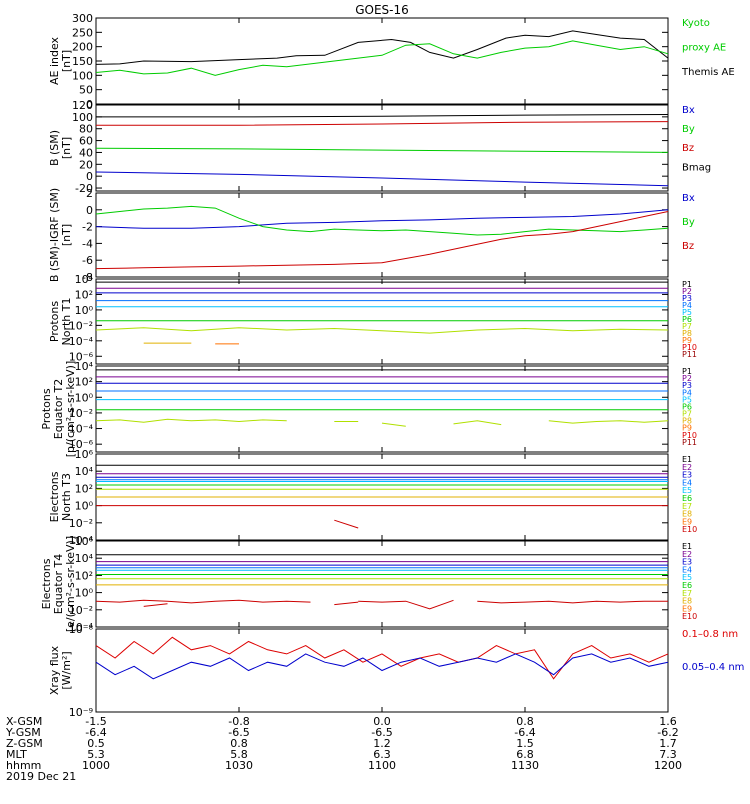 The width and height of the screenshot is (750, 804). What do you see at coordinates (96, 743) in the screenshot?
I see `footer-value-z-gsm: 0.5` at bounding box center [96, 743].